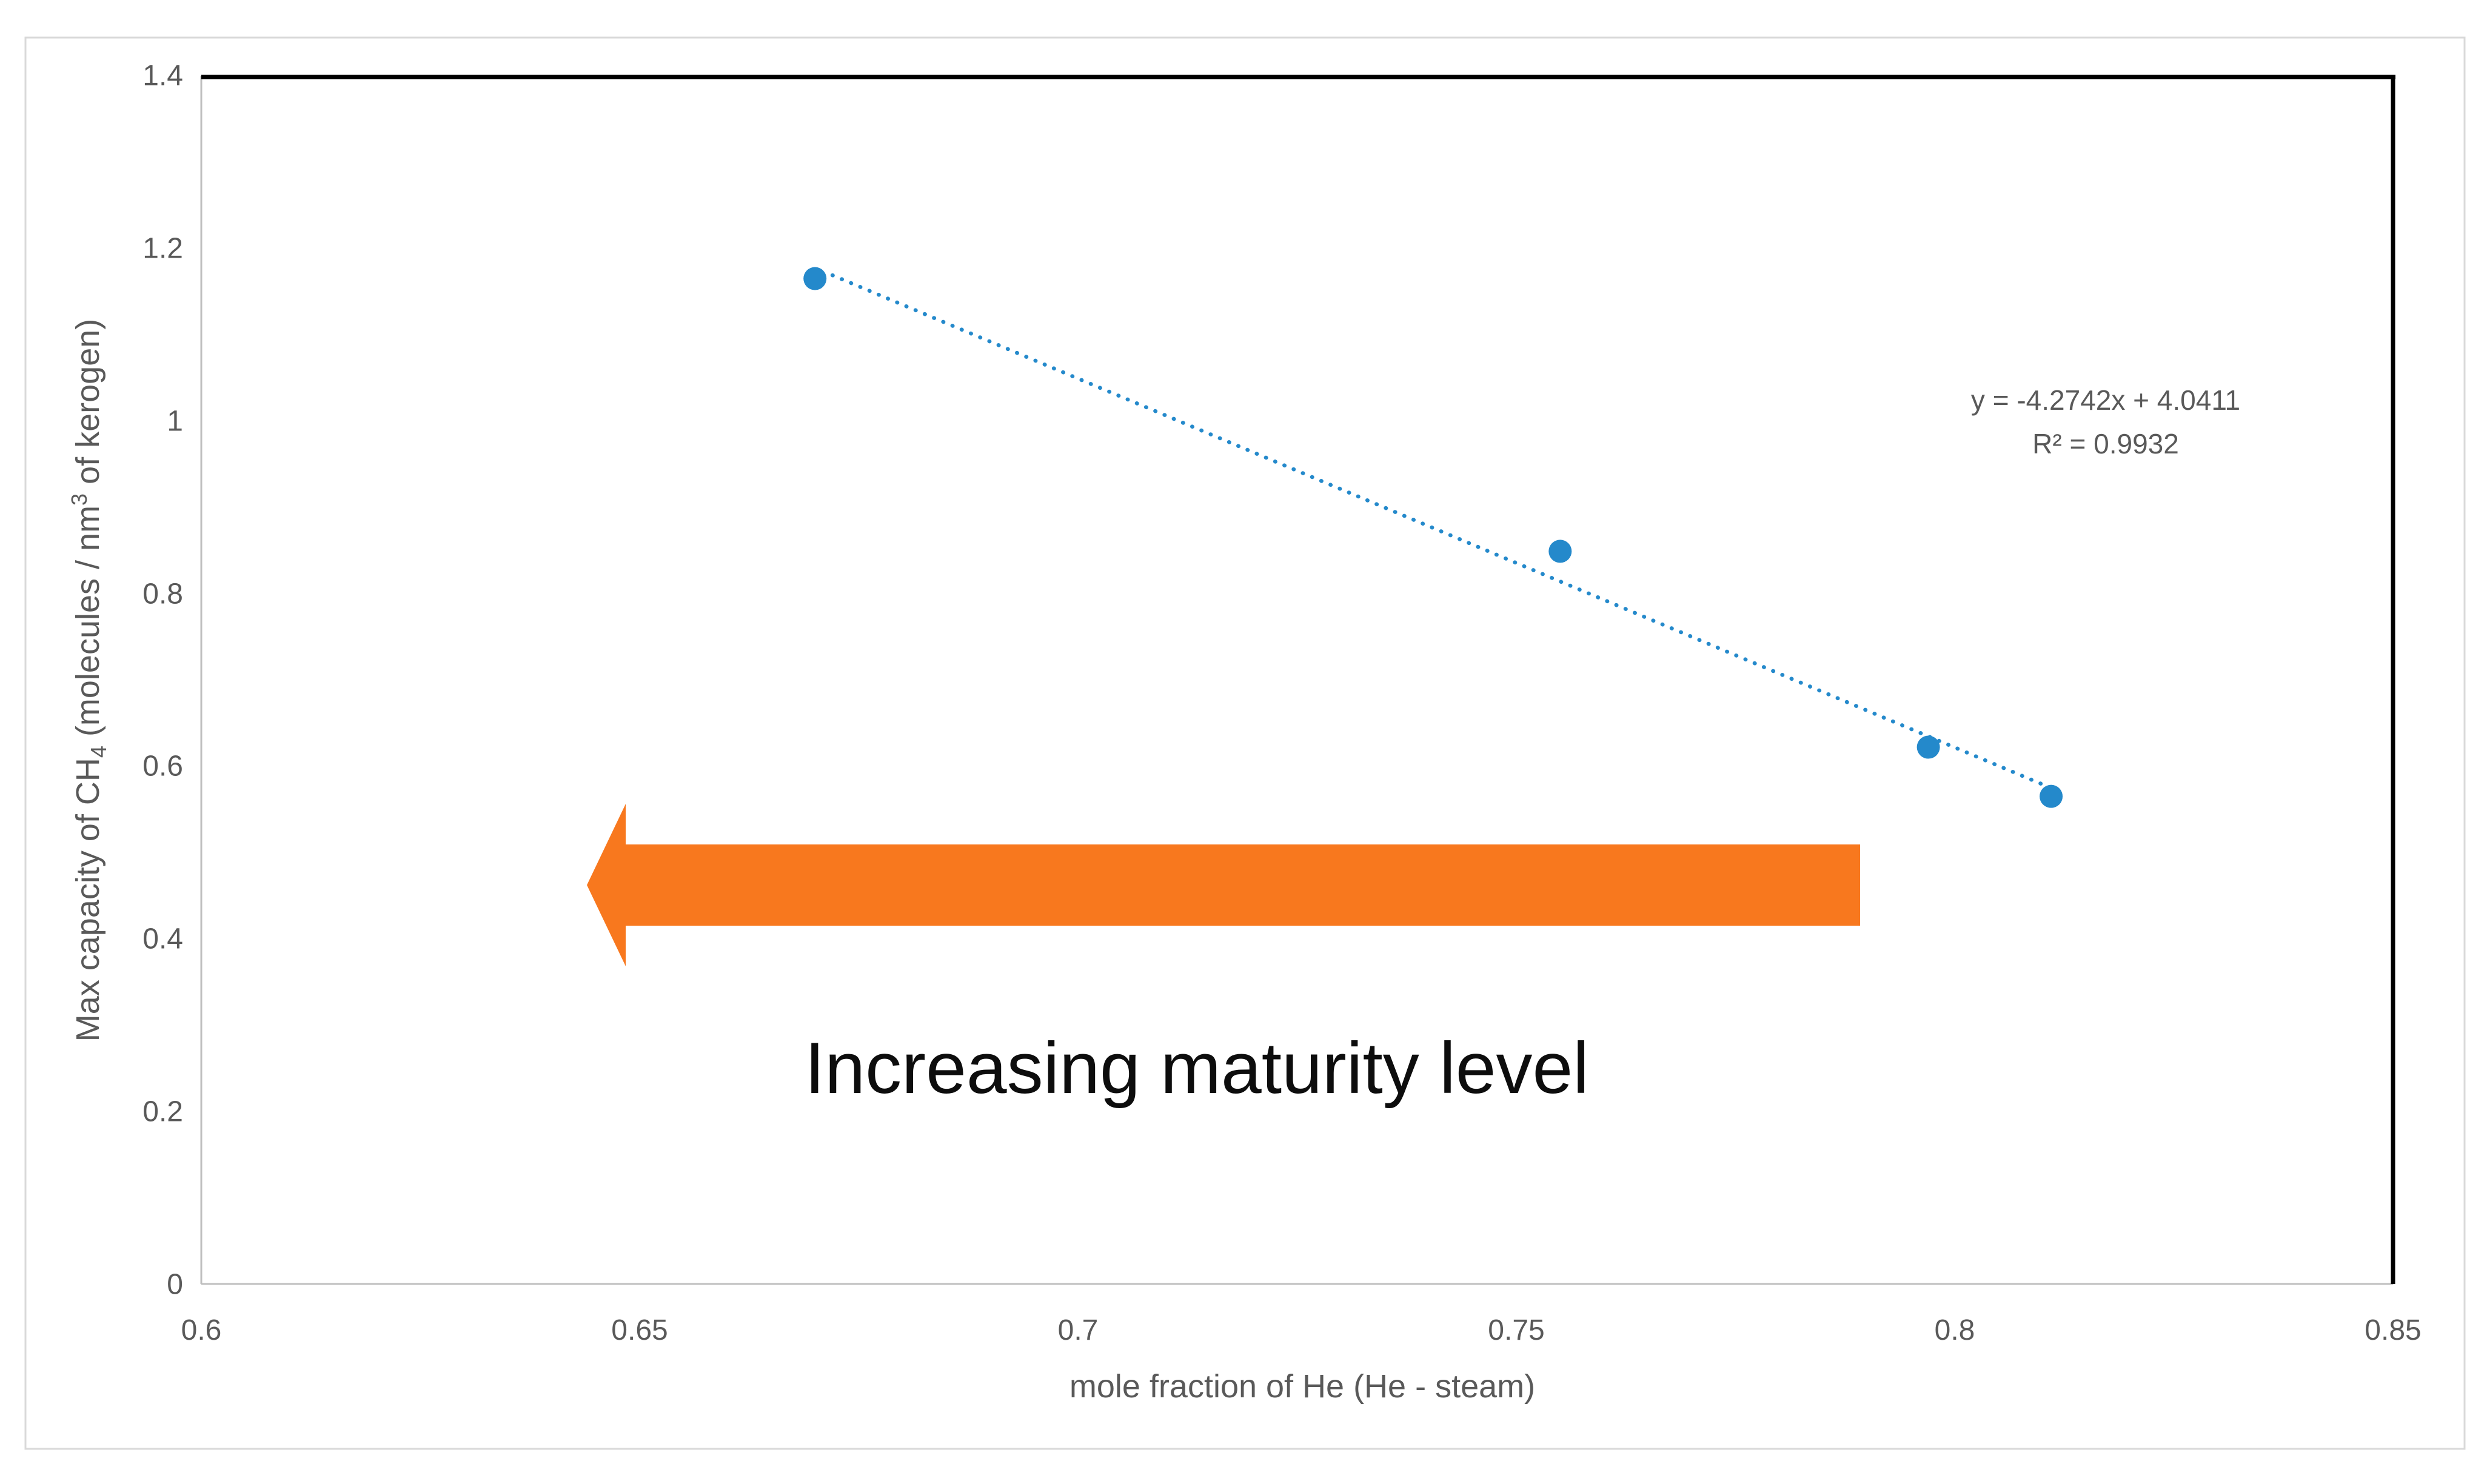 The height and width of the screenshot is (1484, 2487). Describe the element at coordinates (88, 899) in the screenshot. I see `y-axis-title-part: Max capacity of CH` at that location.